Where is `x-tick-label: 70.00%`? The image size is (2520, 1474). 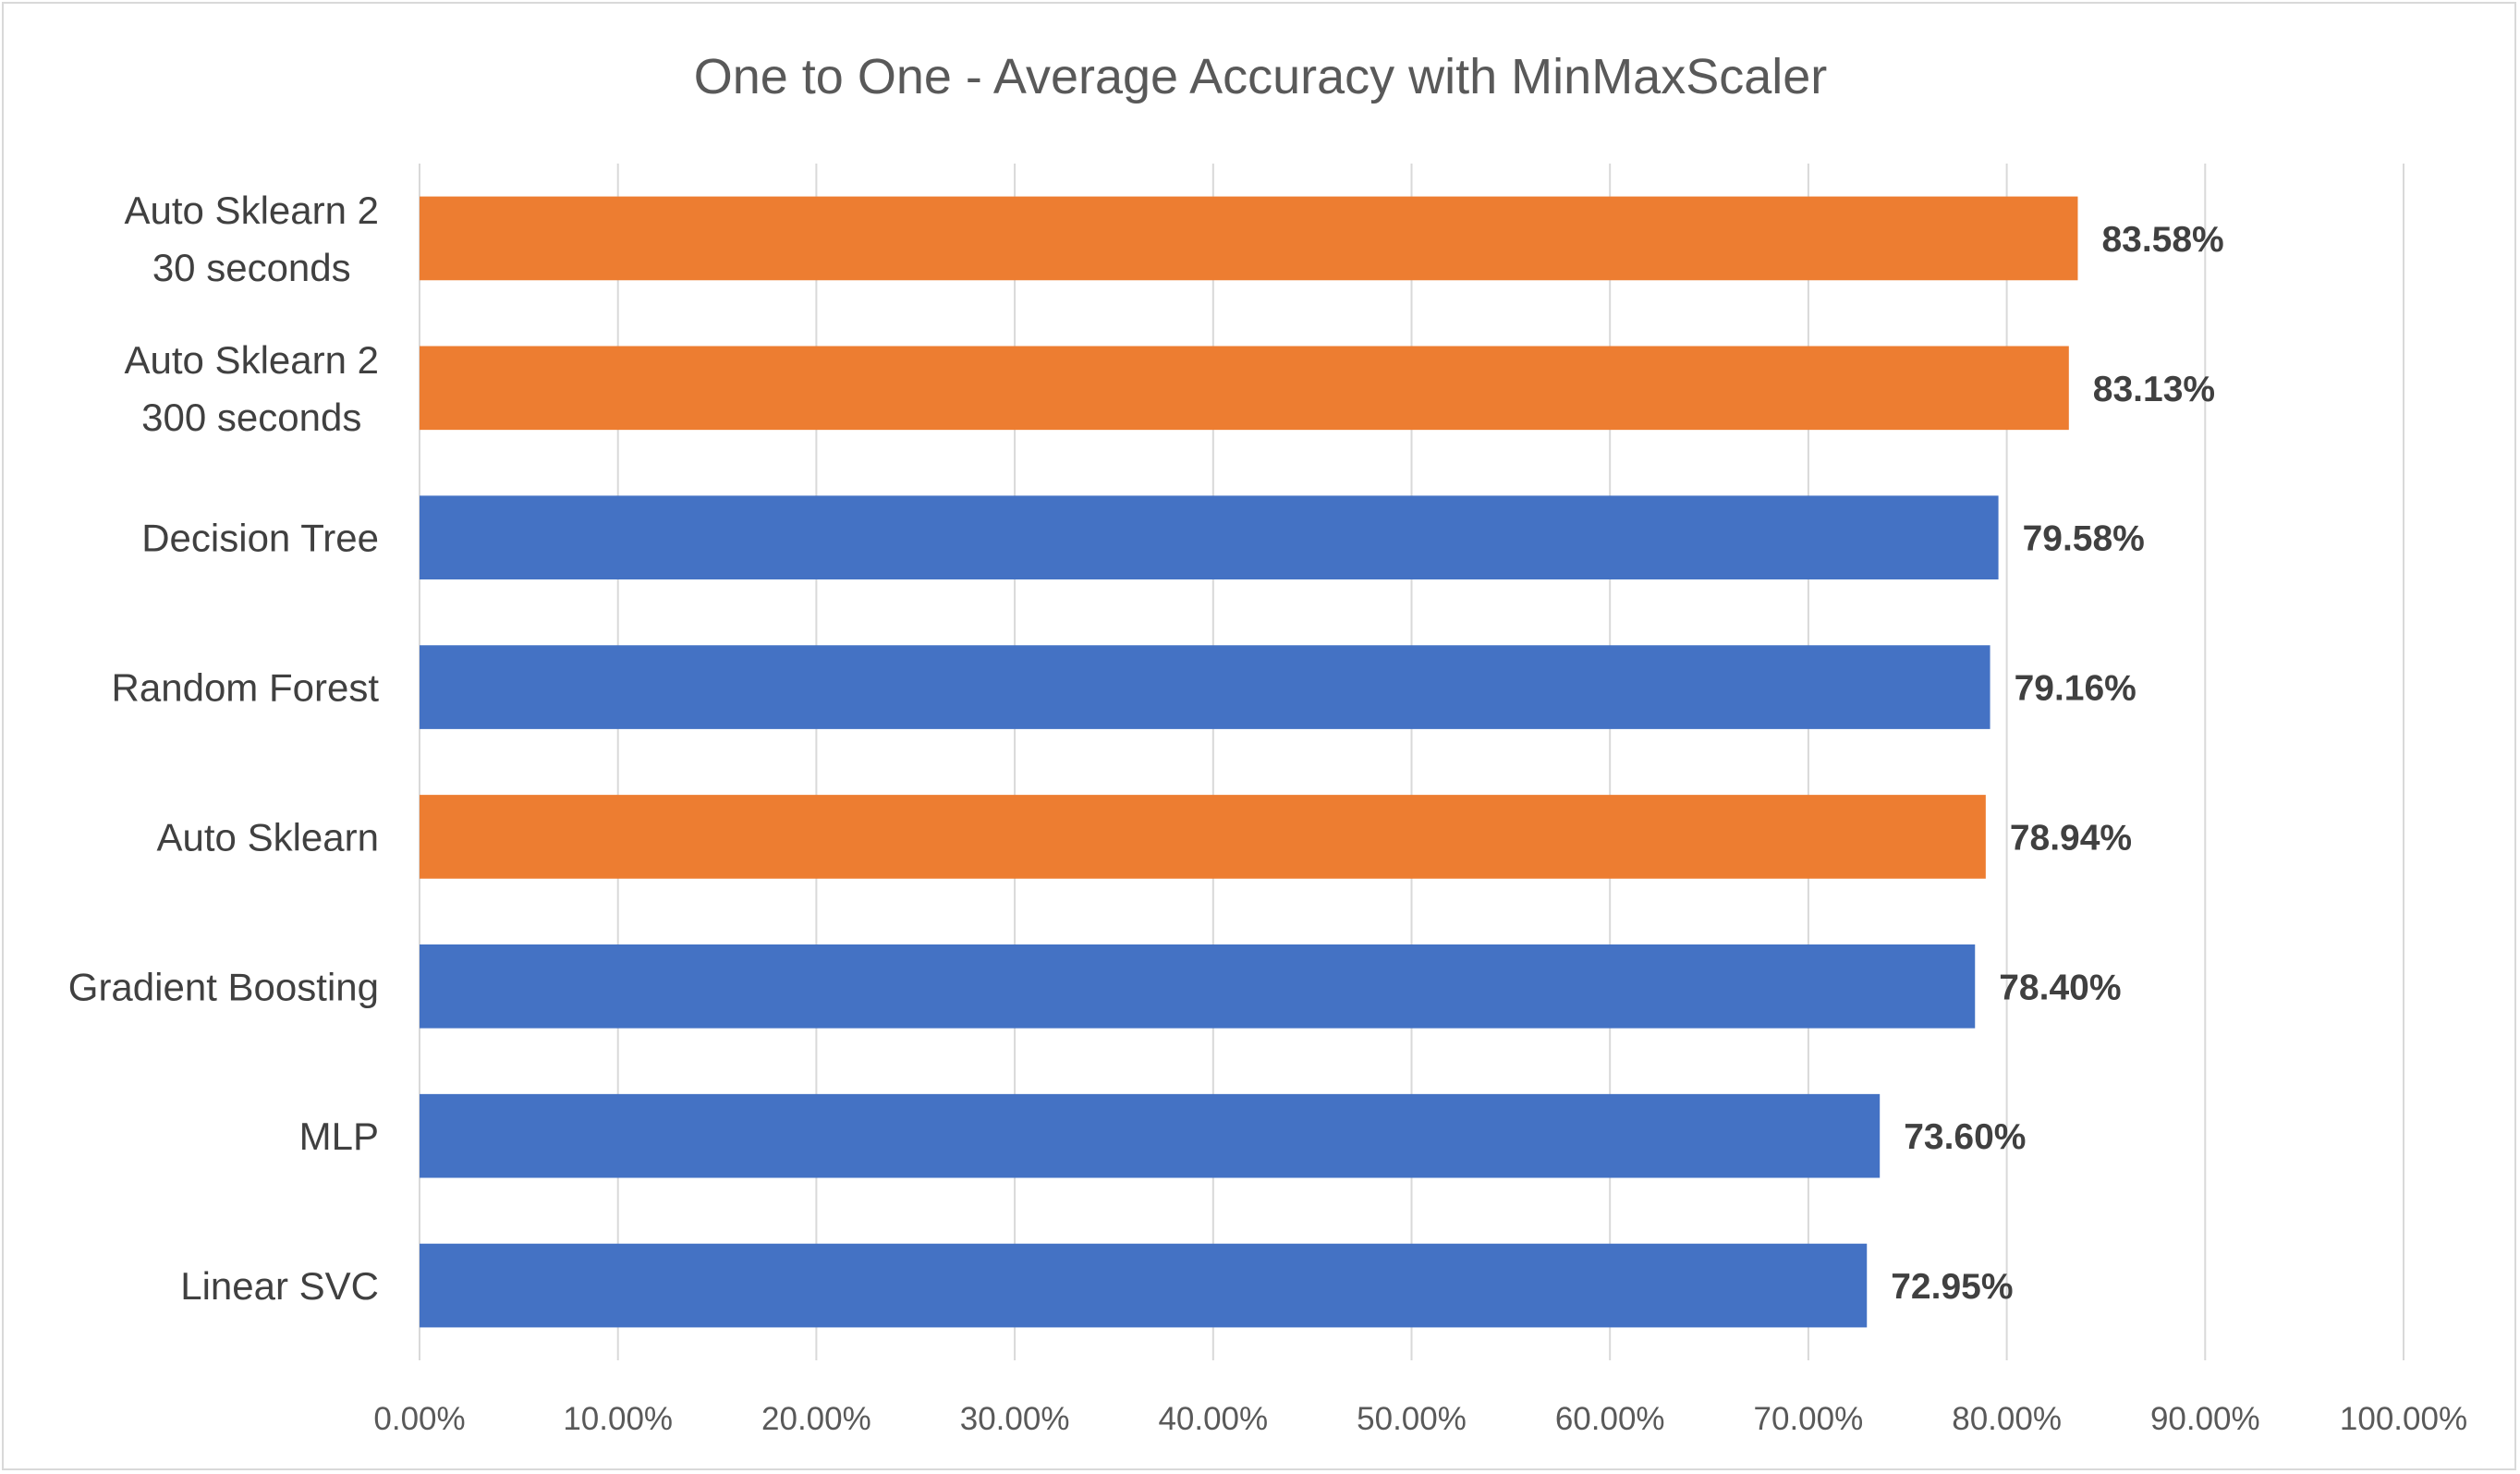
x-tick-label: 70.00% is located at coordinates (1809, 1419).